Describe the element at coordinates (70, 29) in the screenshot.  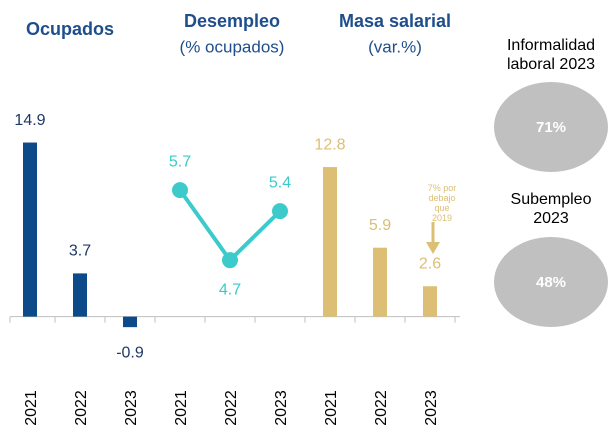
I see `series-title: Ocupados` at that location.